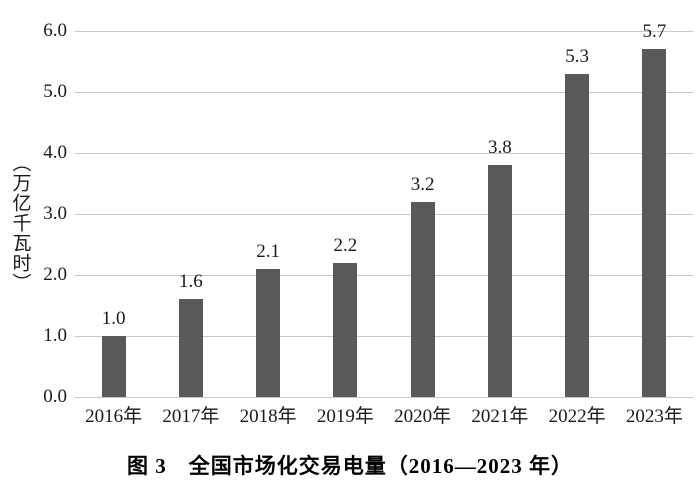  What do you see at coordinates (345, 245) in the screenshot?
I see `bar-value-label: 2.2` at bounding box center [345, 245].